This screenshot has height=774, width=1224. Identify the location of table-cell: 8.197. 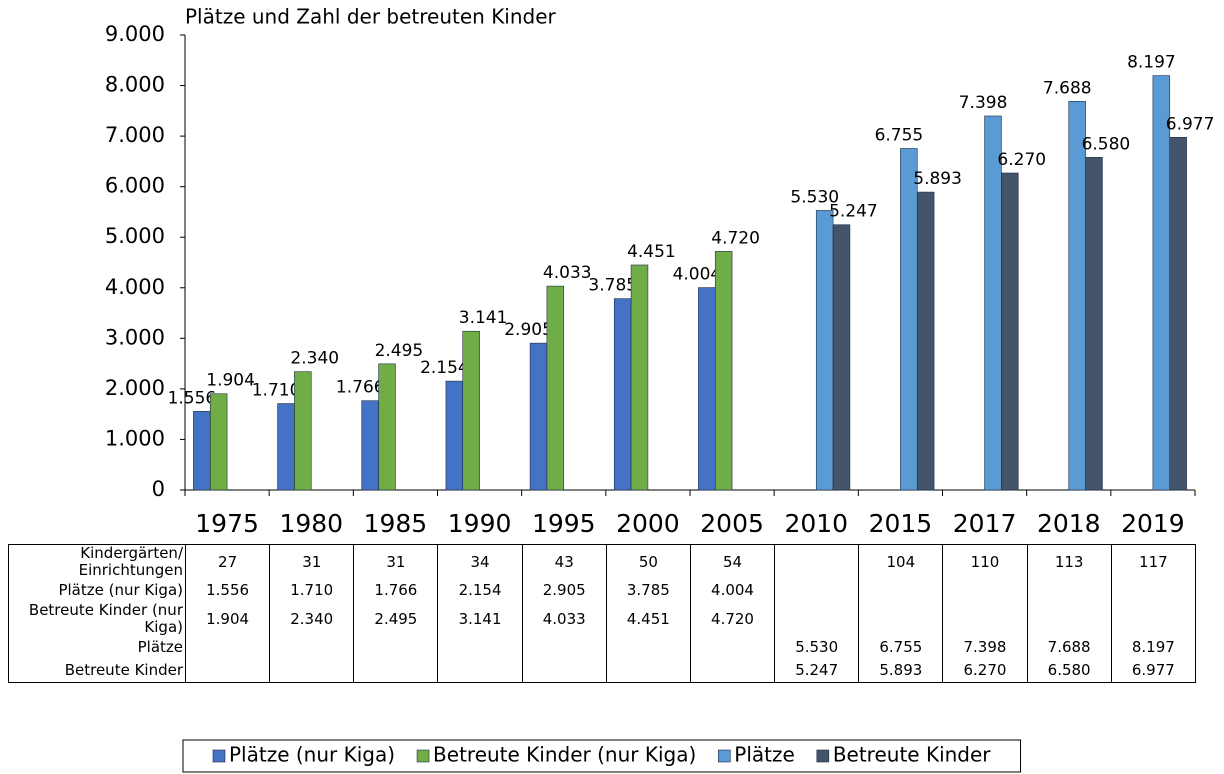
(1153, 647).